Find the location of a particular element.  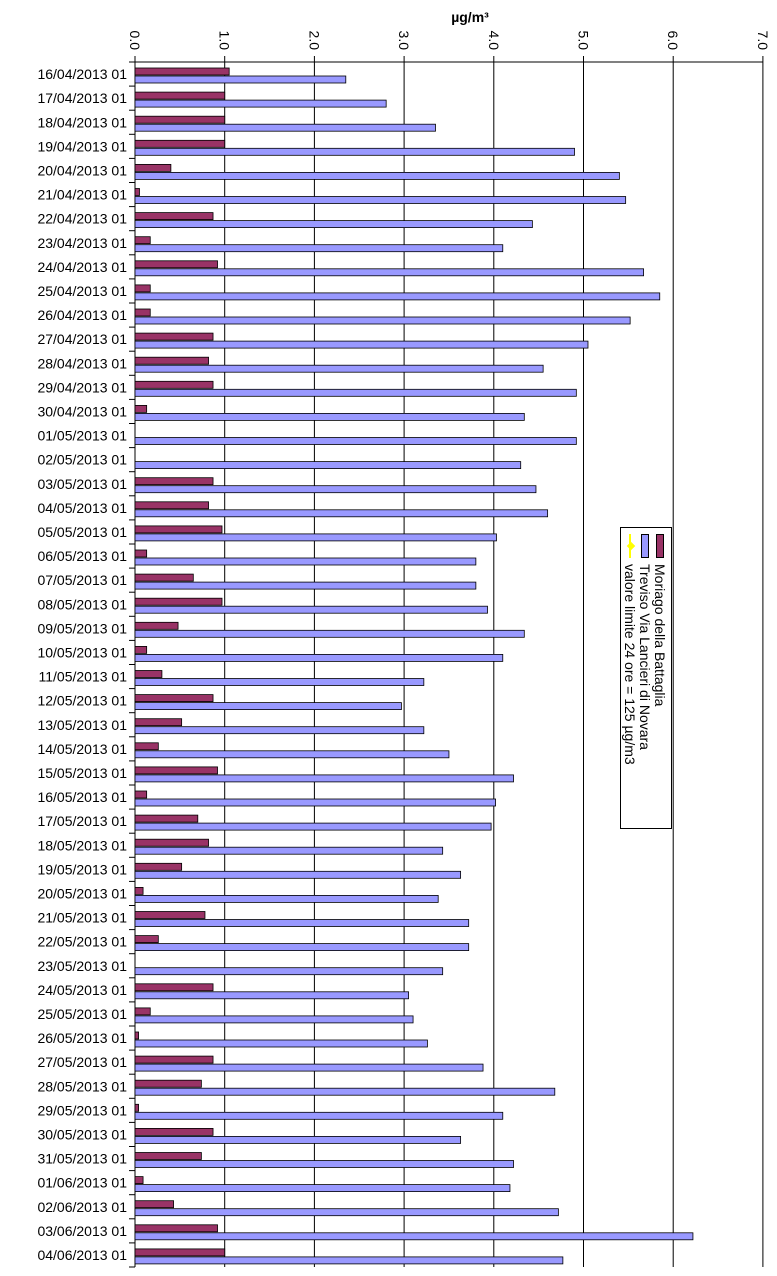

category-label: 05/05/2013 01 is located at coordinates (82, 532).